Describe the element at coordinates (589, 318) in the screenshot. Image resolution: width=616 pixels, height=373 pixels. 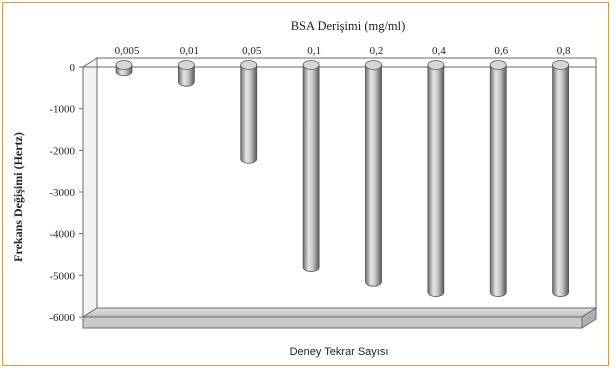
I see `plot-floor-right` at that location.